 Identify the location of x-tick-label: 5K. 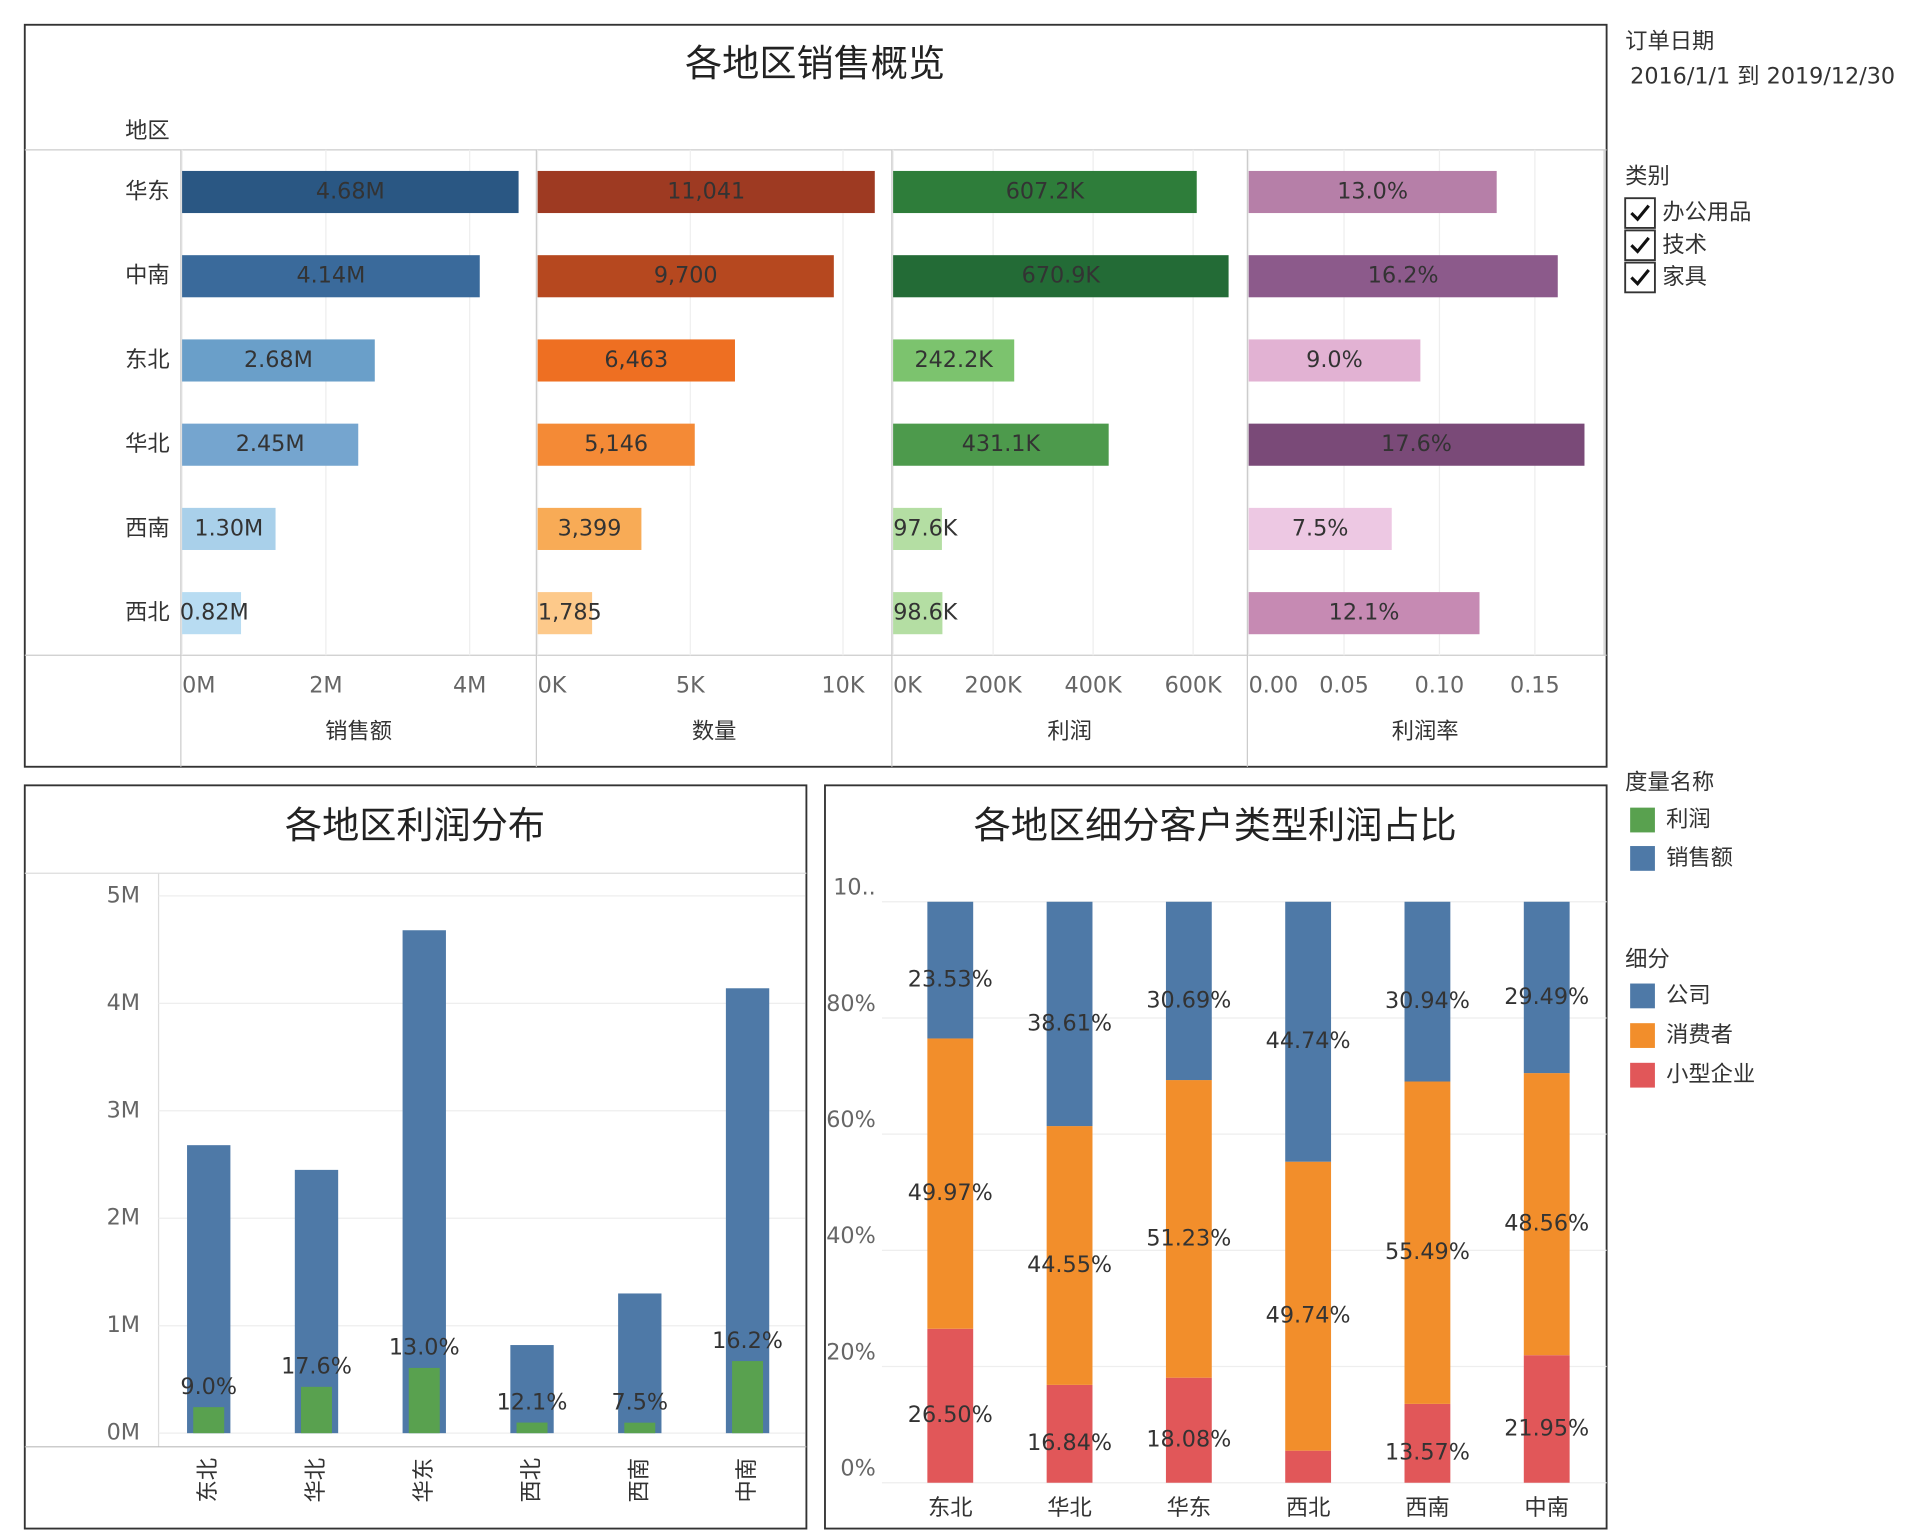
(691, 686).